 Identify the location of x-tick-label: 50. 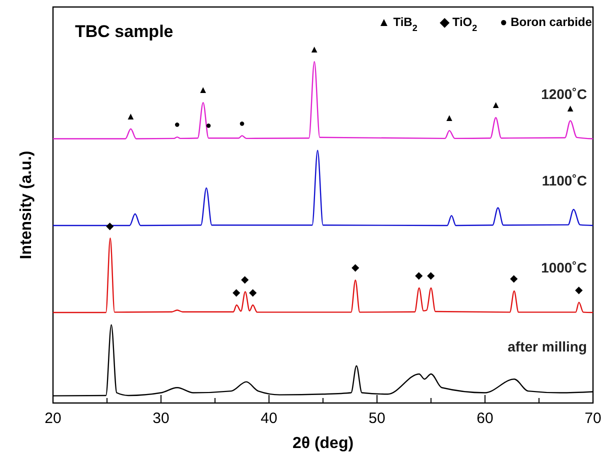
(377, 418).